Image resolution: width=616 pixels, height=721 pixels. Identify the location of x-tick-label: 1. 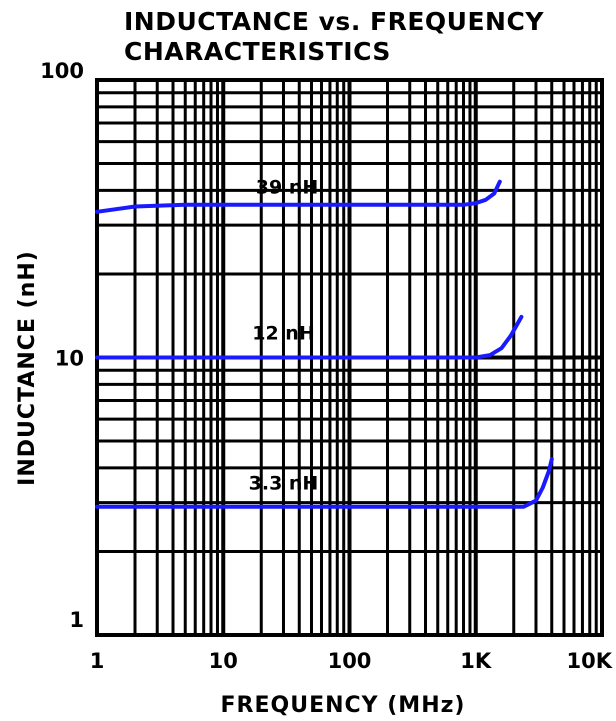
(97, 661).